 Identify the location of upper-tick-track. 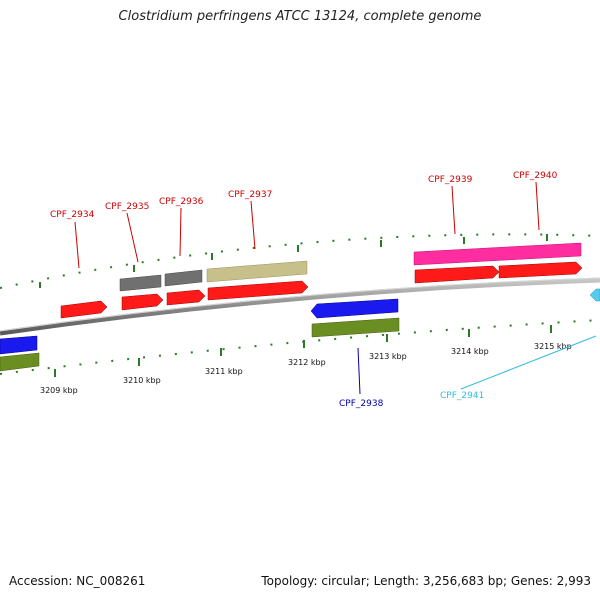
(300, 261).